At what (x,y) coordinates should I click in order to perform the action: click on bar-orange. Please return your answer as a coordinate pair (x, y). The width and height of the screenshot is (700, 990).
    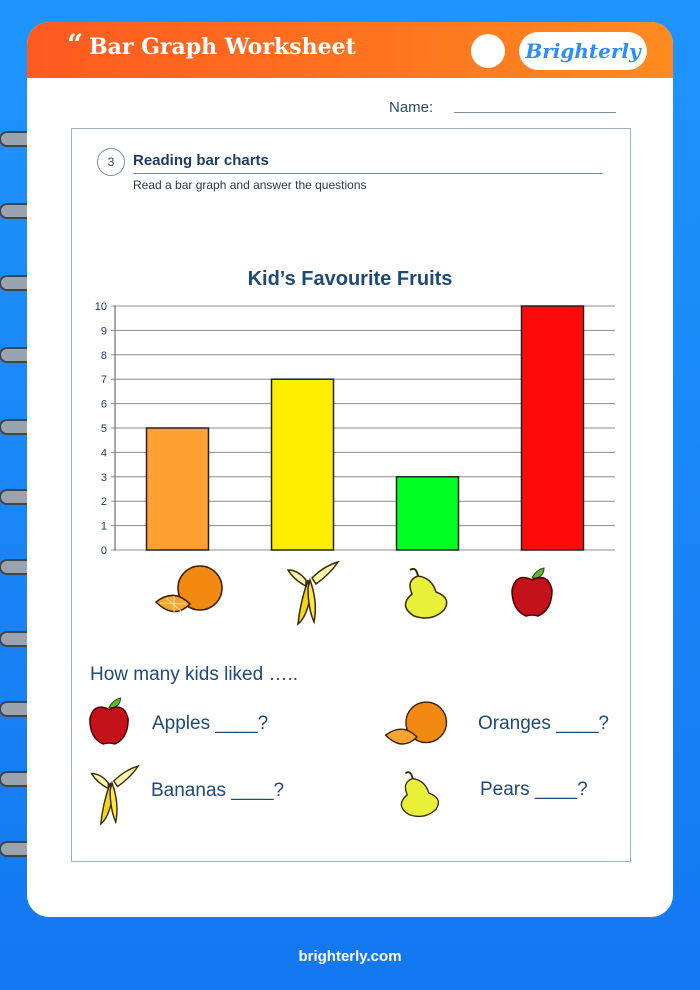
    Looking at the image, I should click on (177, 489).